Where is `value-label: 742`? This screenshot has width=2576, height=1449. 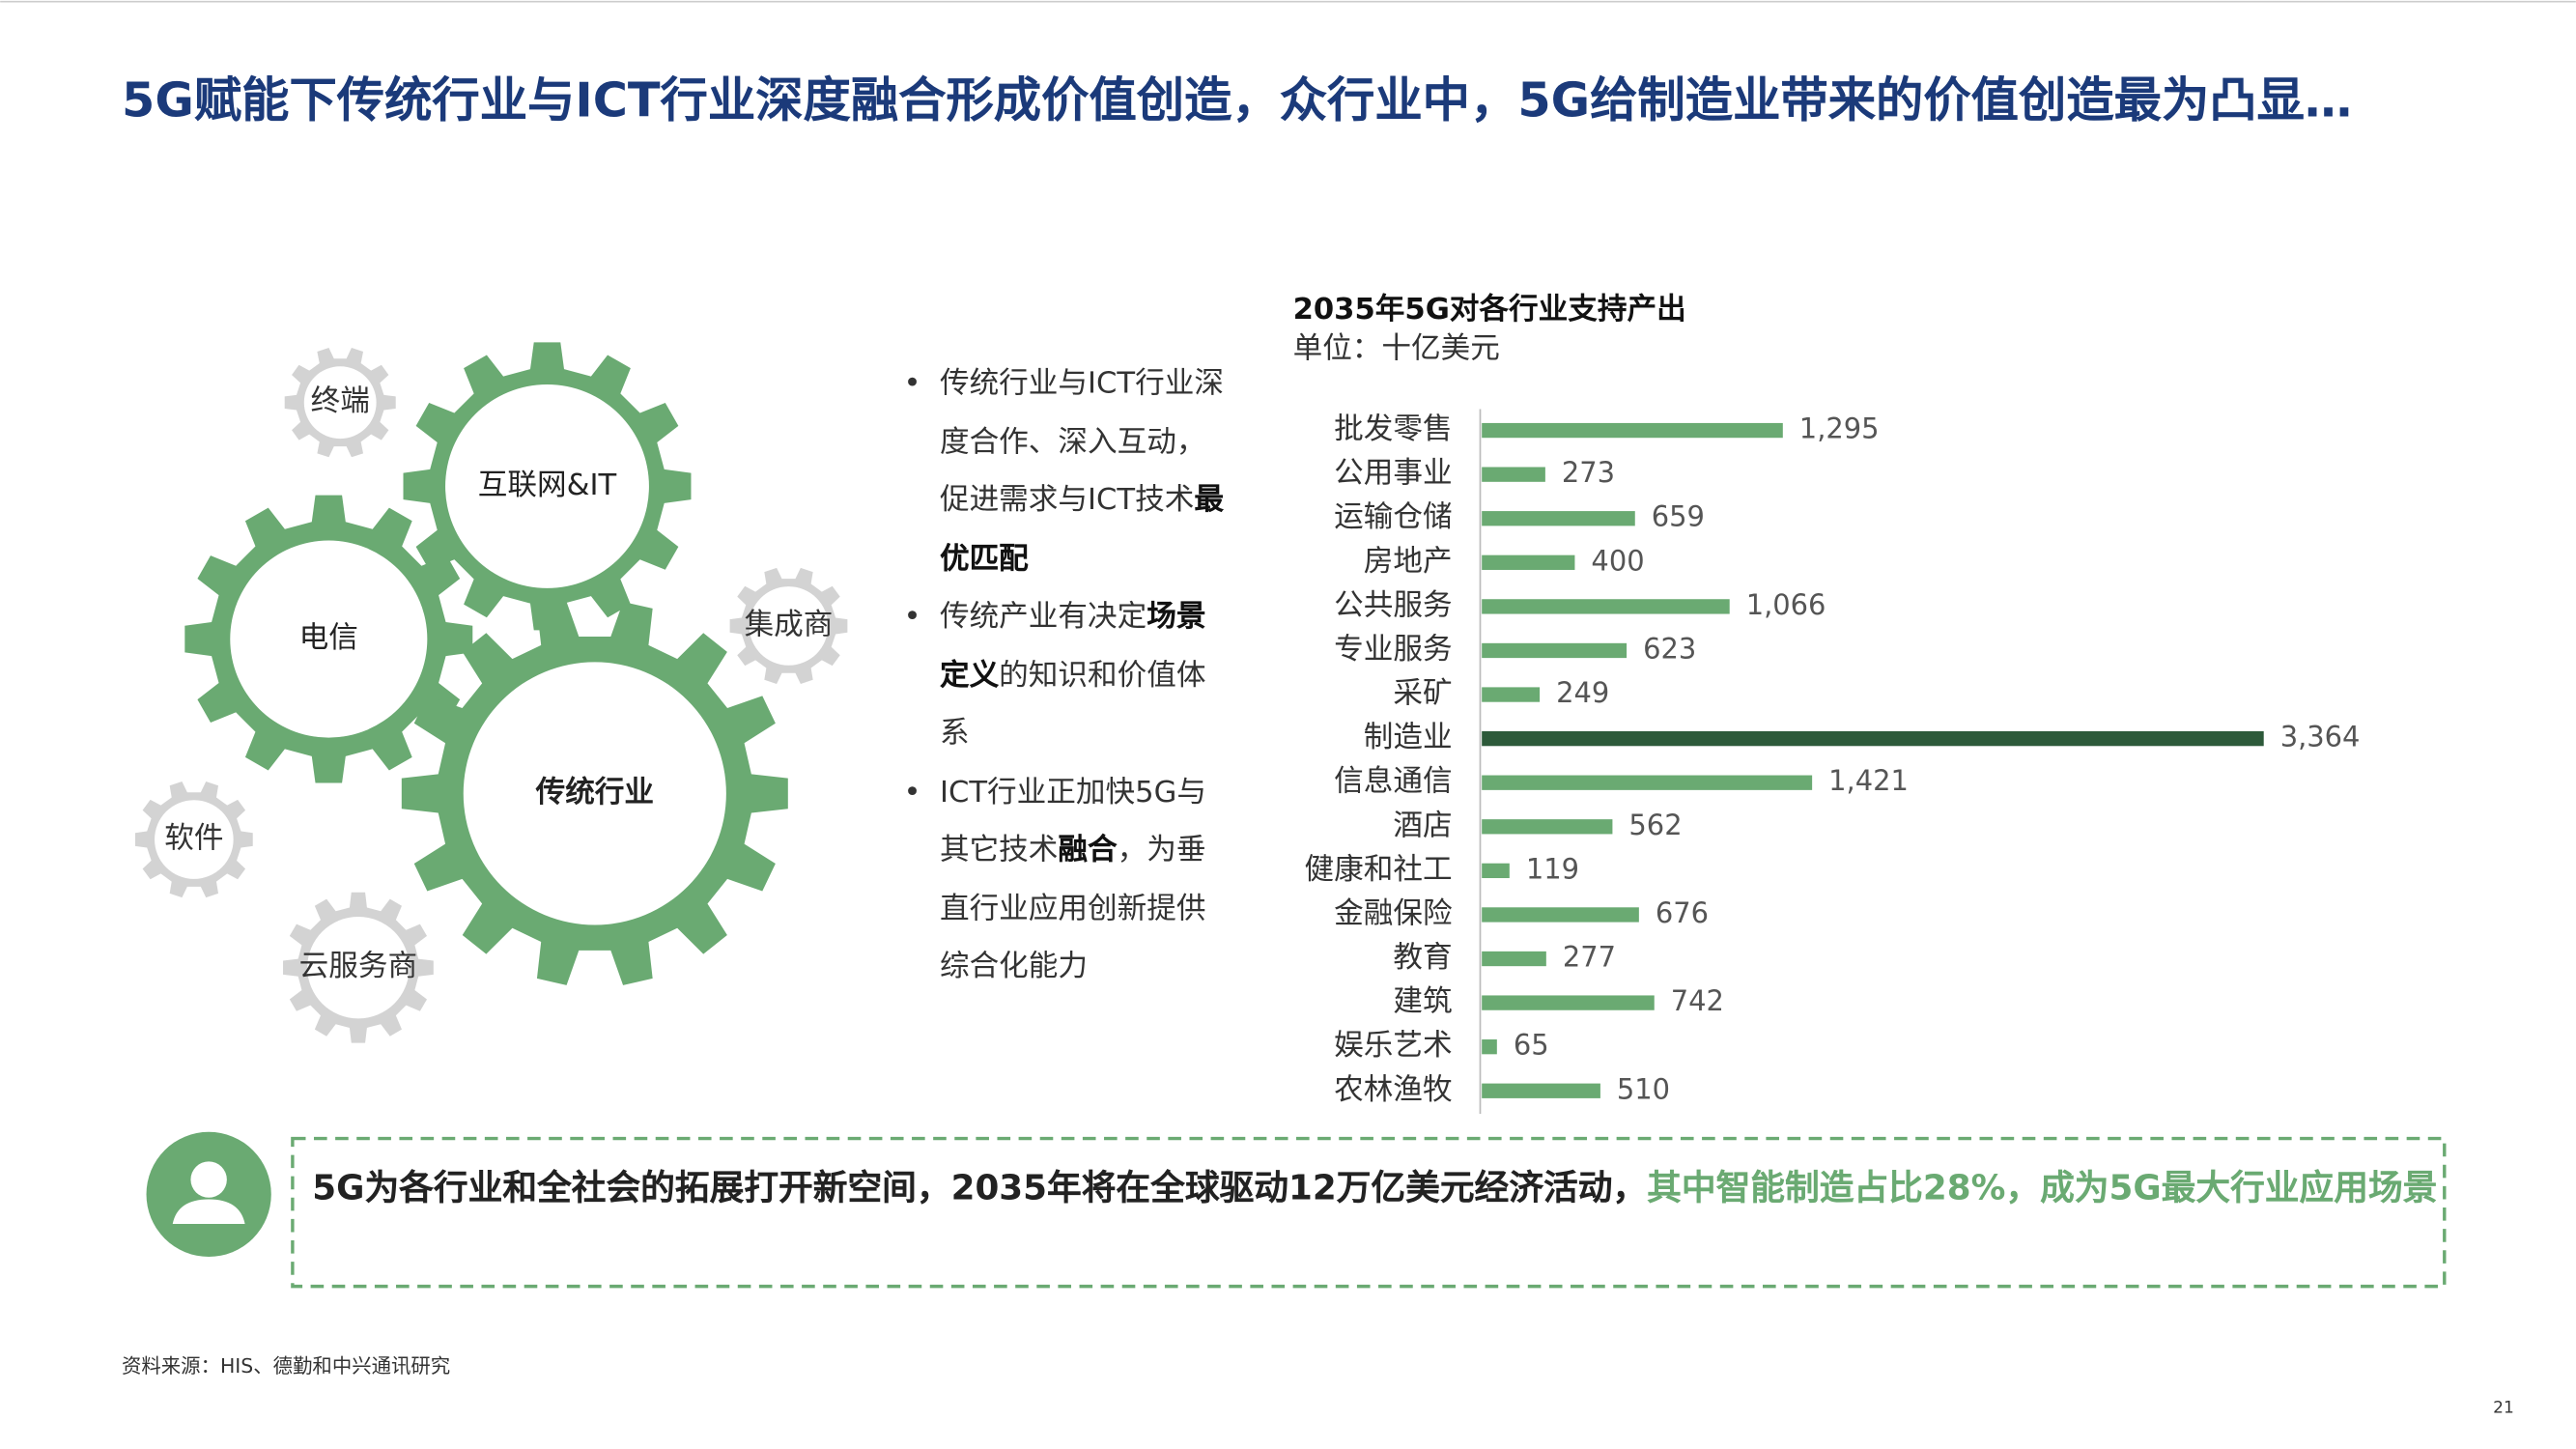 value-label: 742 is located at coordinates (1697, 1000).